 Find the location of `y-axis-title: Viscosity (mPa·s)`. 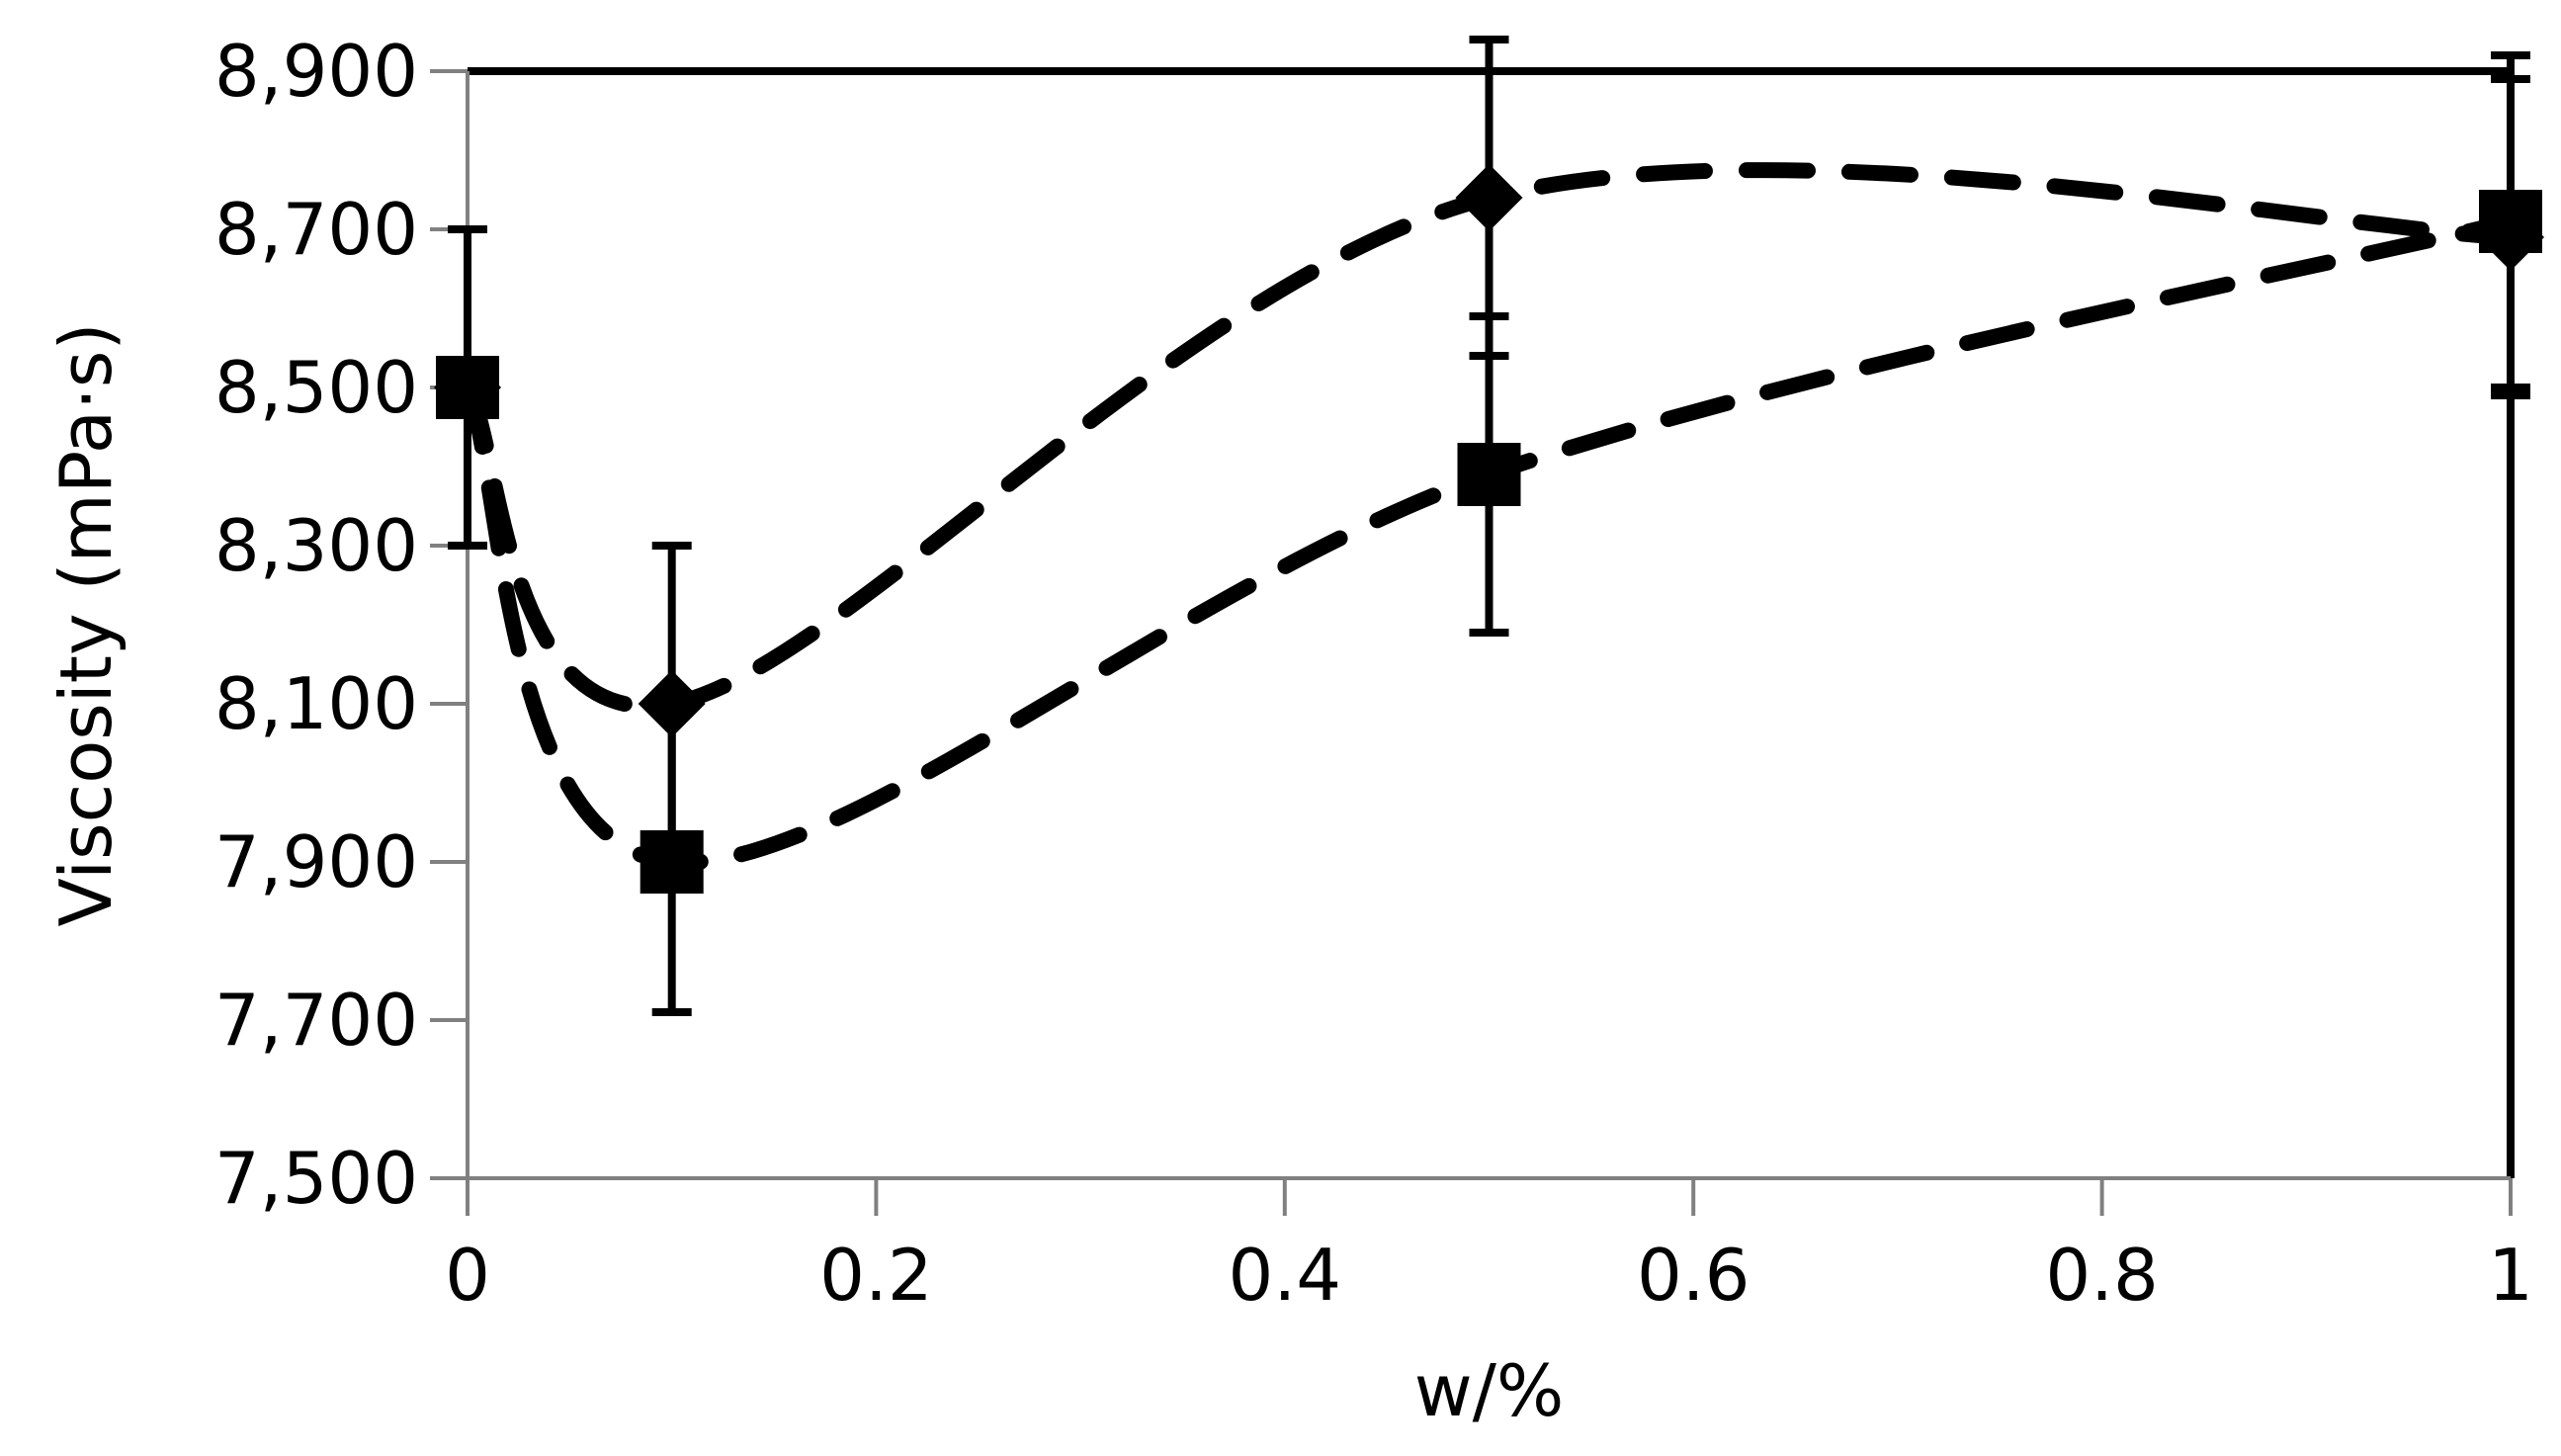

y-axis-title: Viscosity (mPa·s) is located at coordinates (86, 624).